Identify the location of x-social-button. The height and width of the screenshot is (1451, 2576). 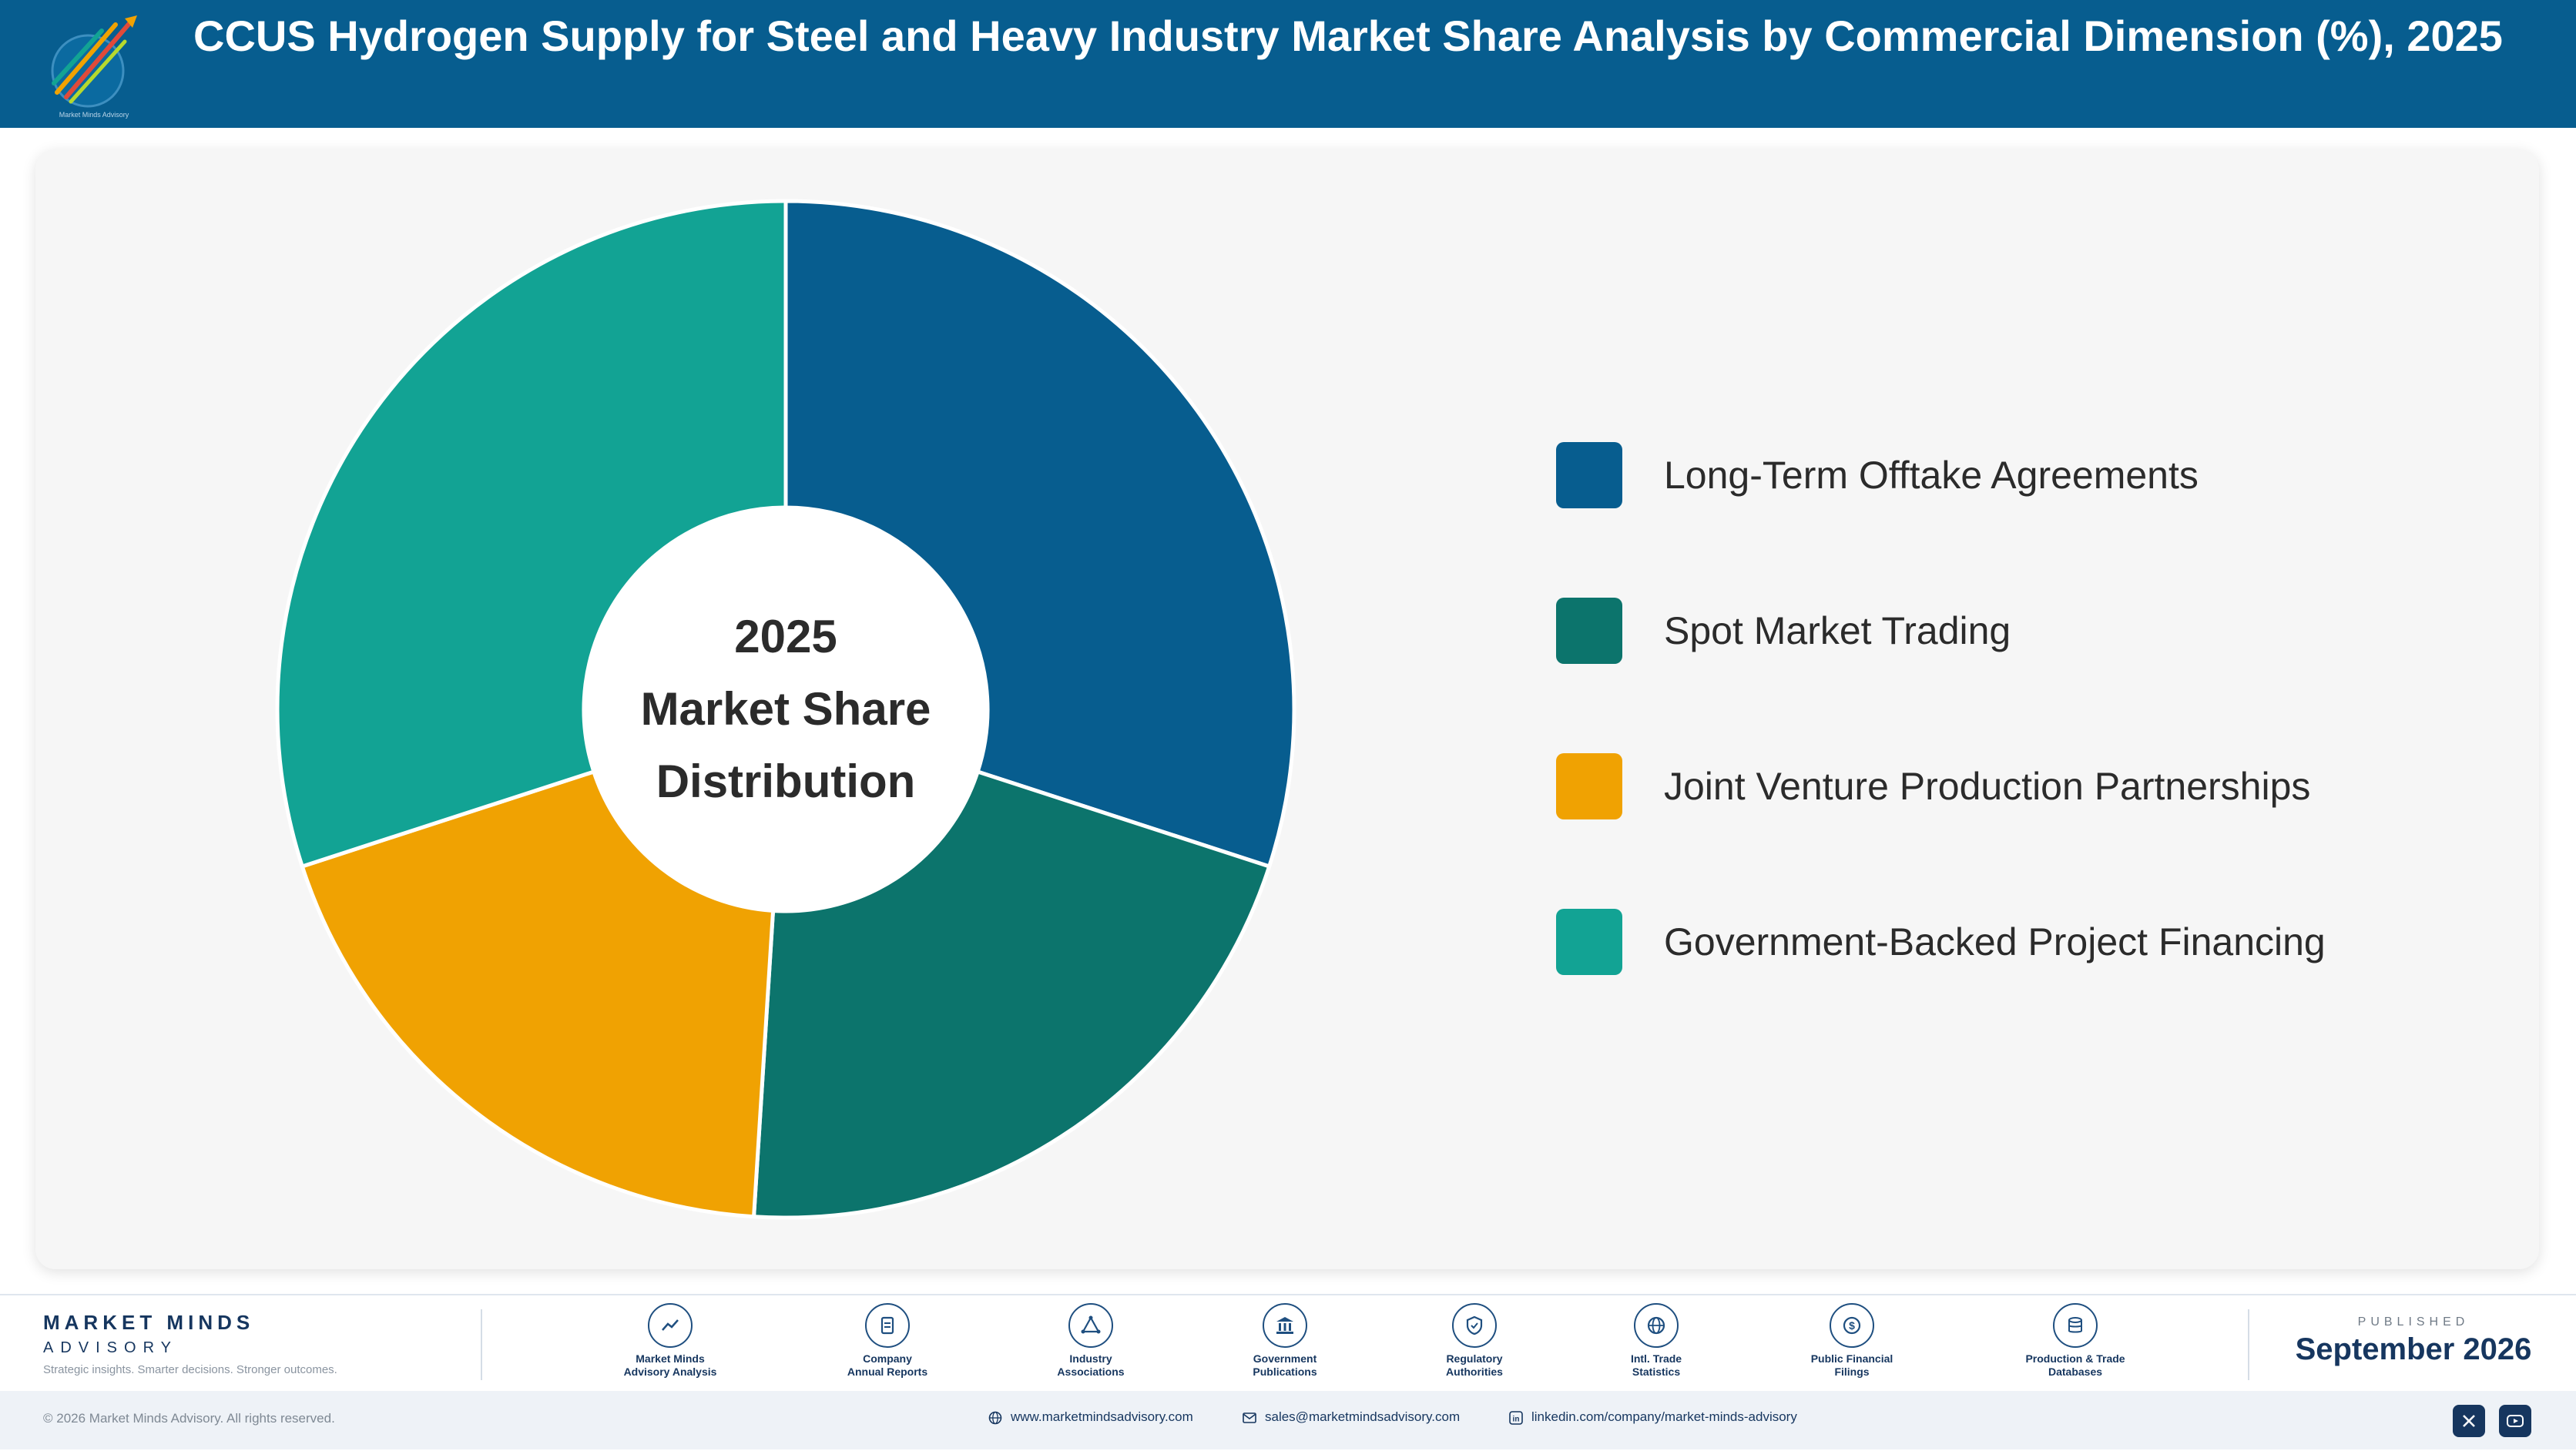
(2469, 1421).